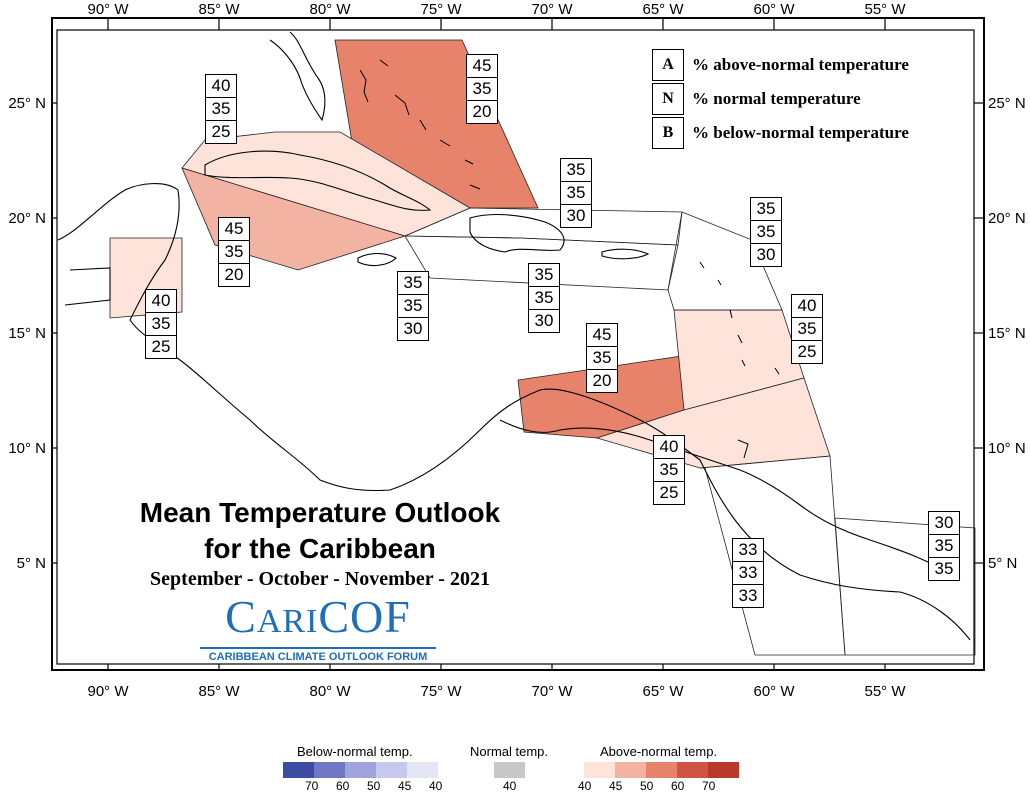 Image resolution: width=1030 pixels, height=793 pixels. I want to click on below-value: 35, so click(944, 568).